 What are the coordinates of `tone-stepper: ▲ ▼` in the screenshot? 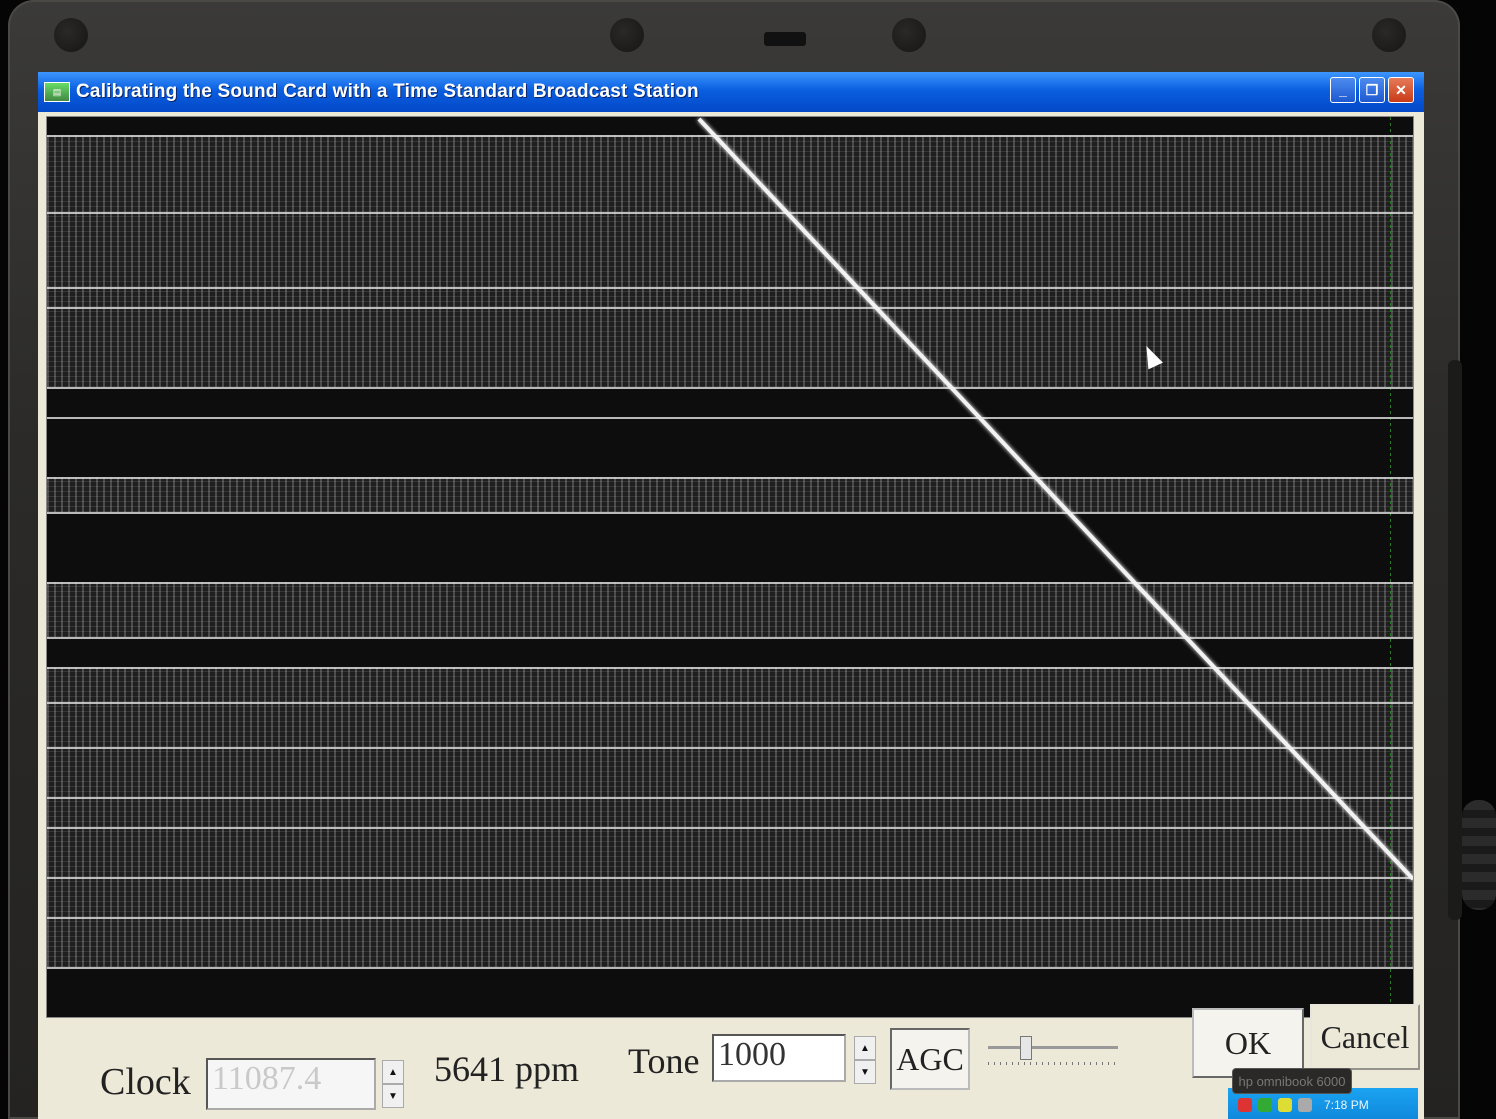 It's located at (865, 1060).